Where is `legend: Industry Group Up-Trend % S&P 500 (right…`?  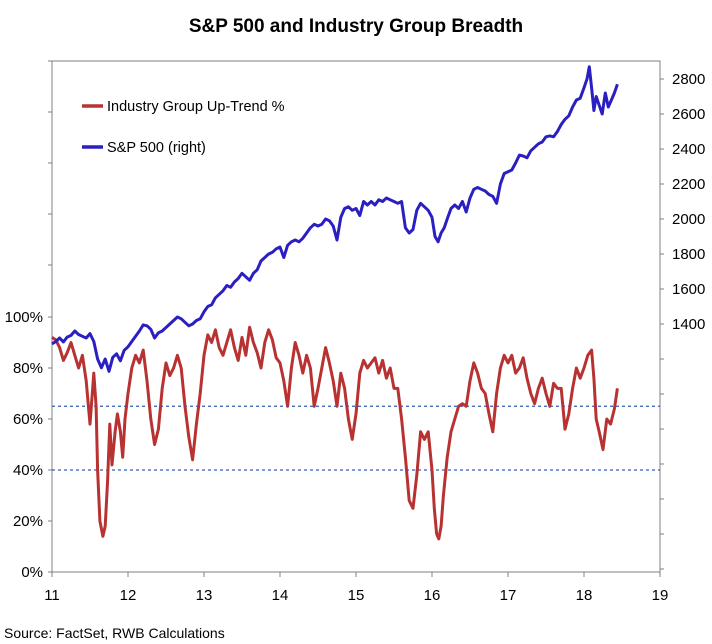 legend: Industry Group Up-Trend % S&P 500 (right… is located at coordinates (183, 127).